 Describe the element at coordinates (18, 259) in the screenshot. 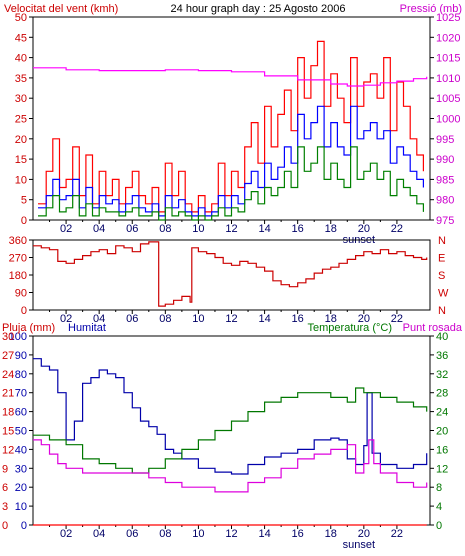

I see `direction-ytick-left: 270` at that location.